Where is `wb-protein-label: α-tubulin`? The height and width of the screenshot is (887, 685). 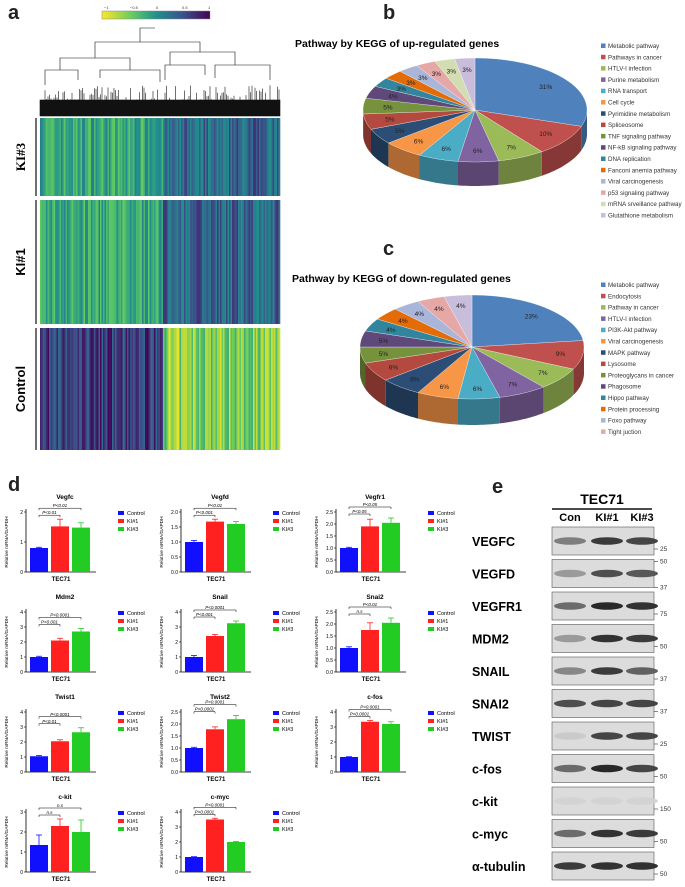 wb-protein-label: α-tubulin is located at coordinates (499, 867).